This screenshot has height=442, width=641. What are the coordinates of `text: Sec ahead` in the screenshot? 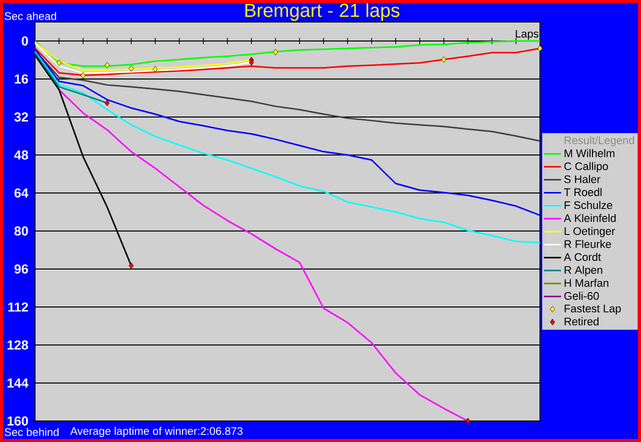 It's located at (30, 16).